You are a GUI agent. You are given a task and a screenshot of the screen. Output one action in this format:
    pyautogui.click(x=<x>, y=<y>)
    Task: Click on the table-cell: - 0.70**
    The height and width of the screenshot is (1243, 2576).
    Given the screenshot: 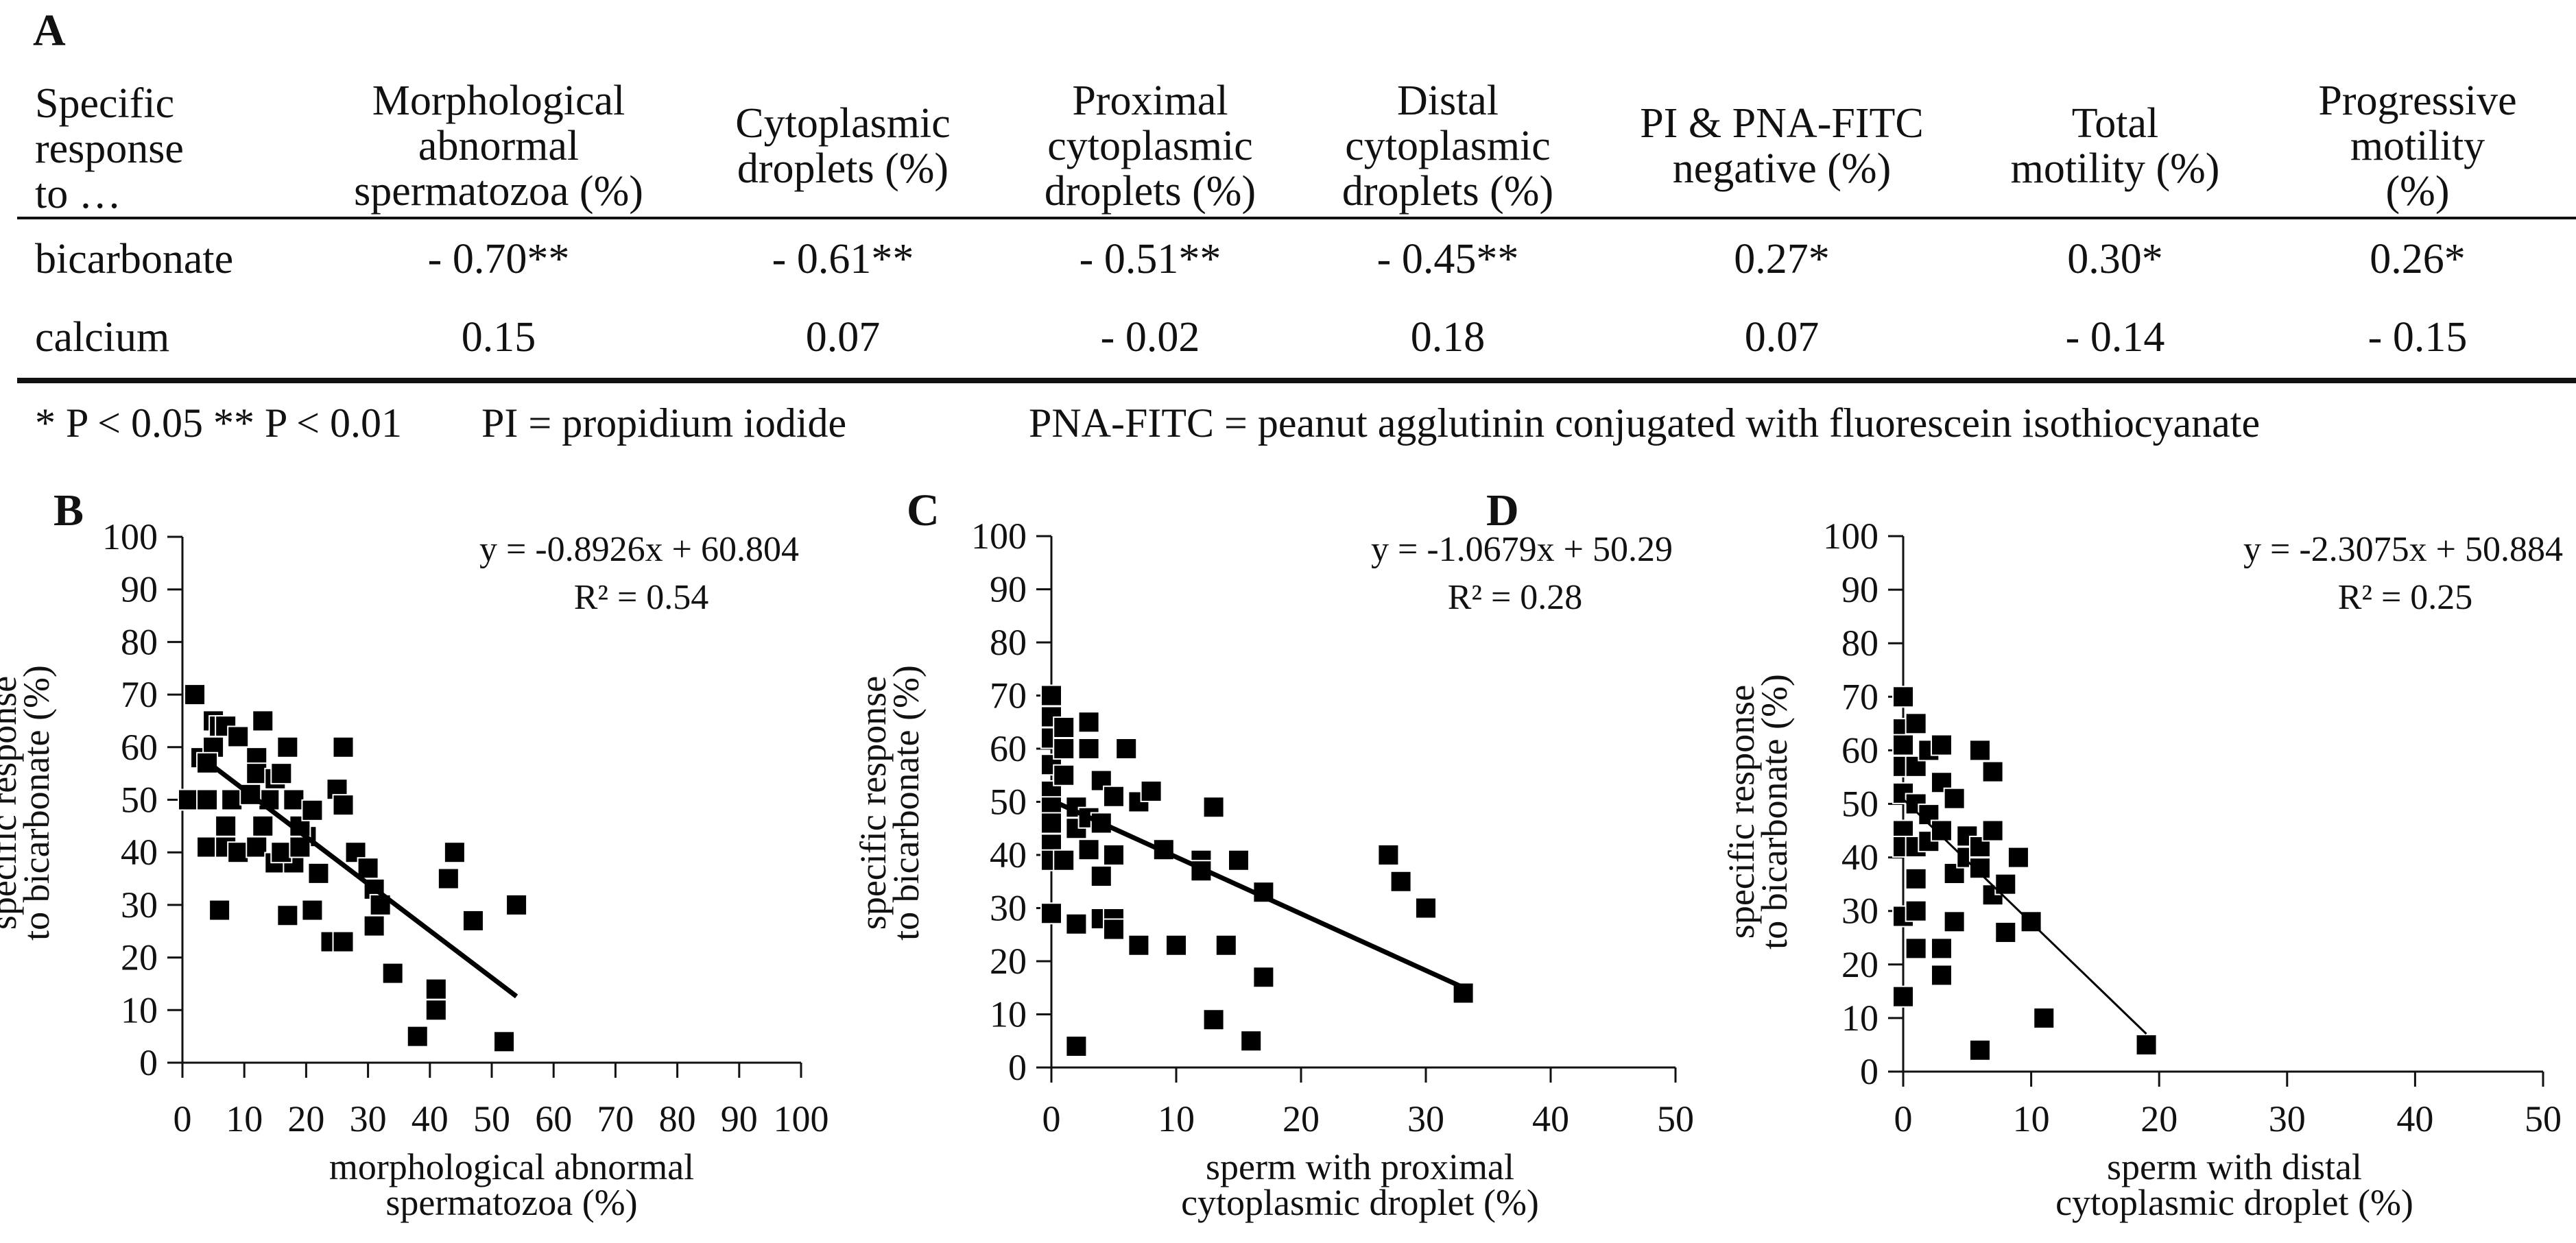 What is the action you would take?
    pyautogui.click(x=498, y=259)
    